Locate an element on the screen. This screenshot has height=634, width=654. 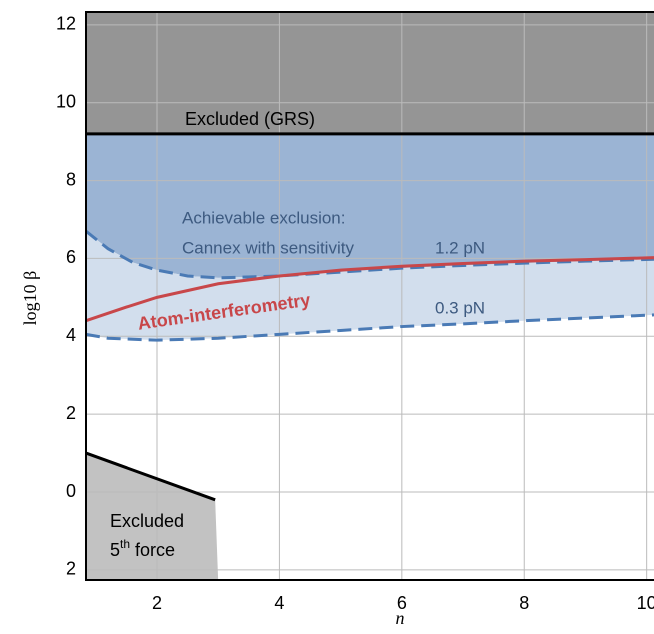
annotation-part: force is located at coordinates (152, 550).